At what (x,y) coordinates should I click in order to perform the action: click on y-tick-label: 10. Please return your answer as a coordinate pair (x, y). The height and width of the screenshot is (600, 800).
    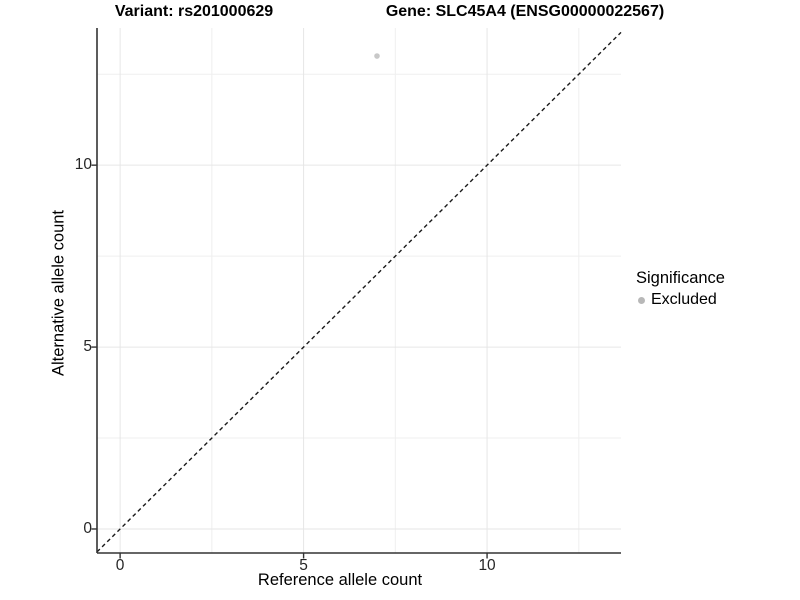
    Looking at the image, I should click on (83, 165).